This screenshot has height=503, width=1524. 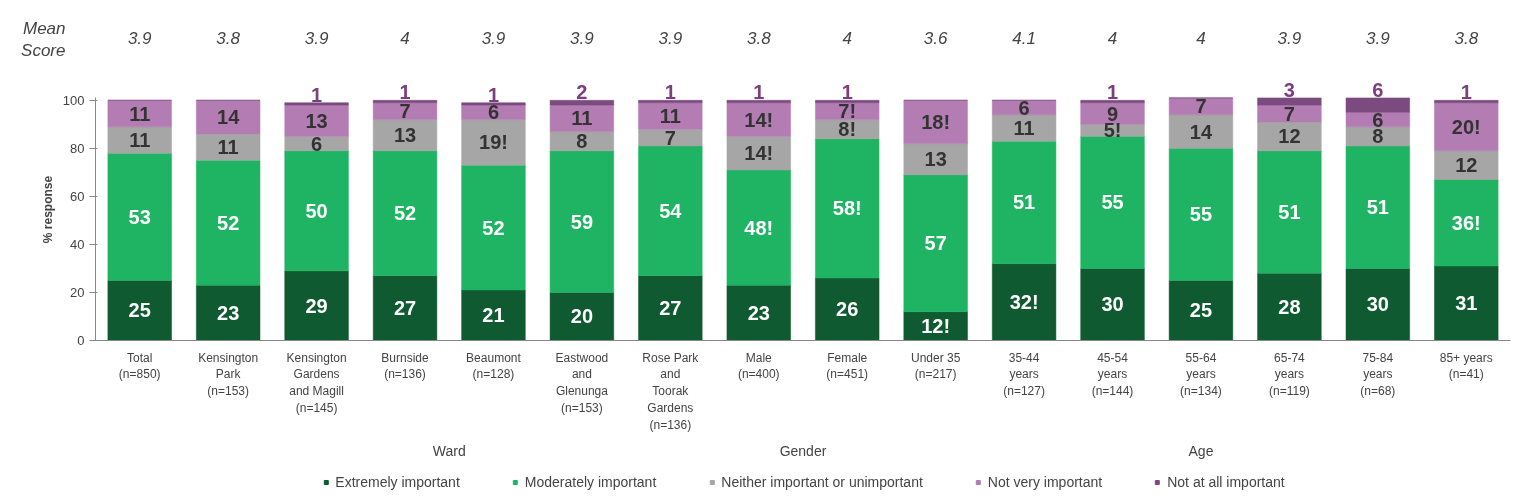 What do you see at coordinates (582, 382) in the screenshot?
I see `x-tick-label: Eastwood and Glenunga (n=153)` at bounding box center [582, 382].